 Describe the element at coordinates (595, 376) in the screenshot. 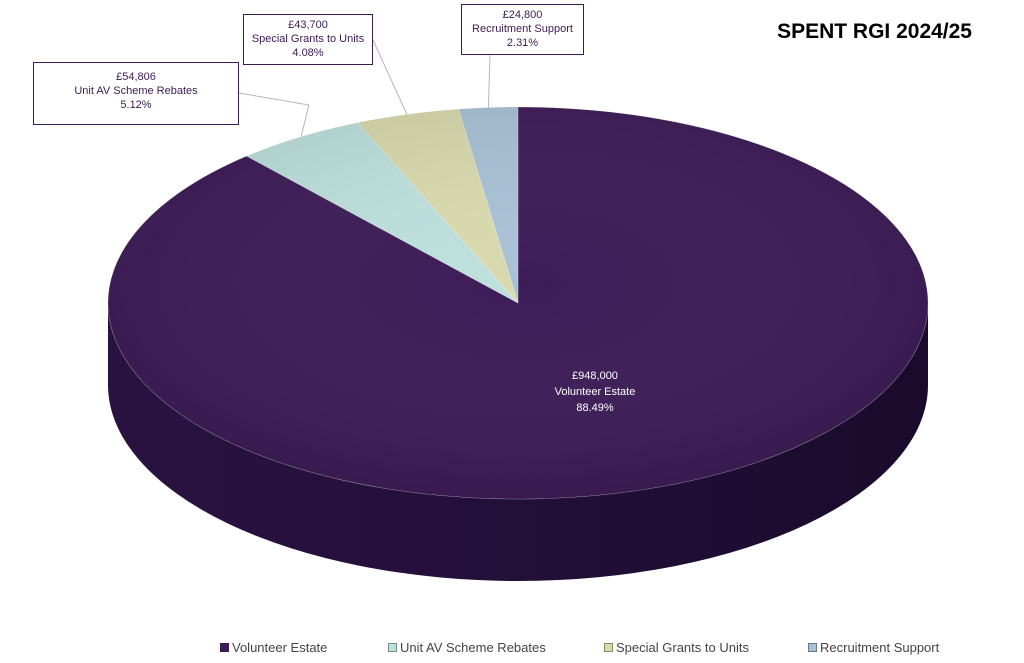

I see `data-label-value: £948,000` at that location.